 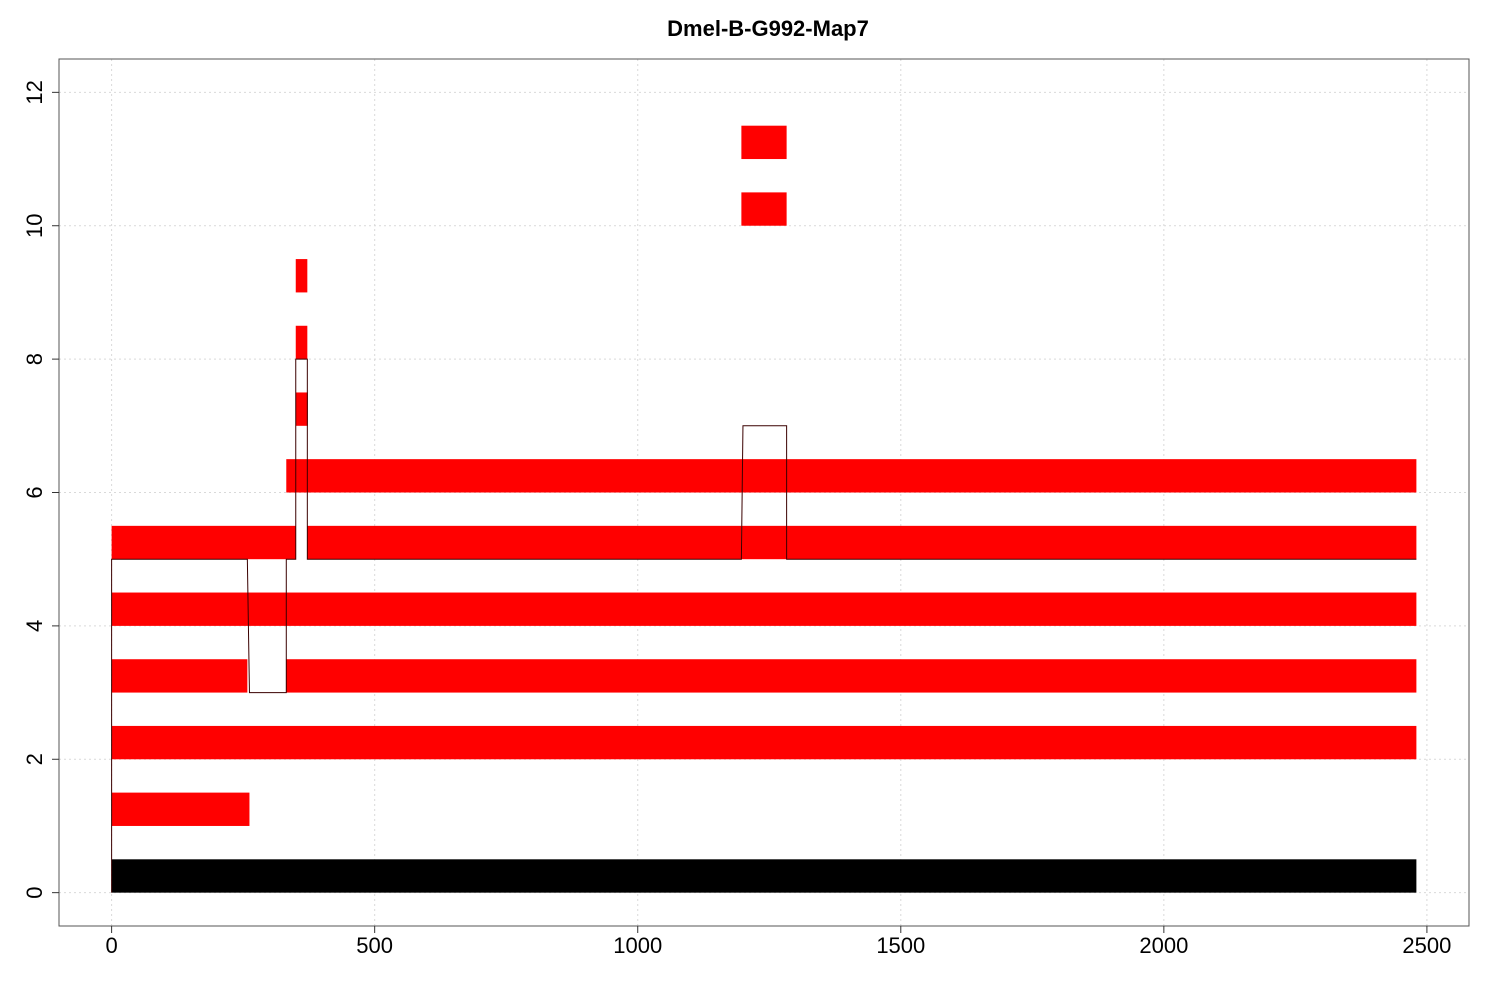 What do you see at coordinates (637, 945) in the screenshot?
I see `x-tick-label: 1000` at bounding box center [637, 945].